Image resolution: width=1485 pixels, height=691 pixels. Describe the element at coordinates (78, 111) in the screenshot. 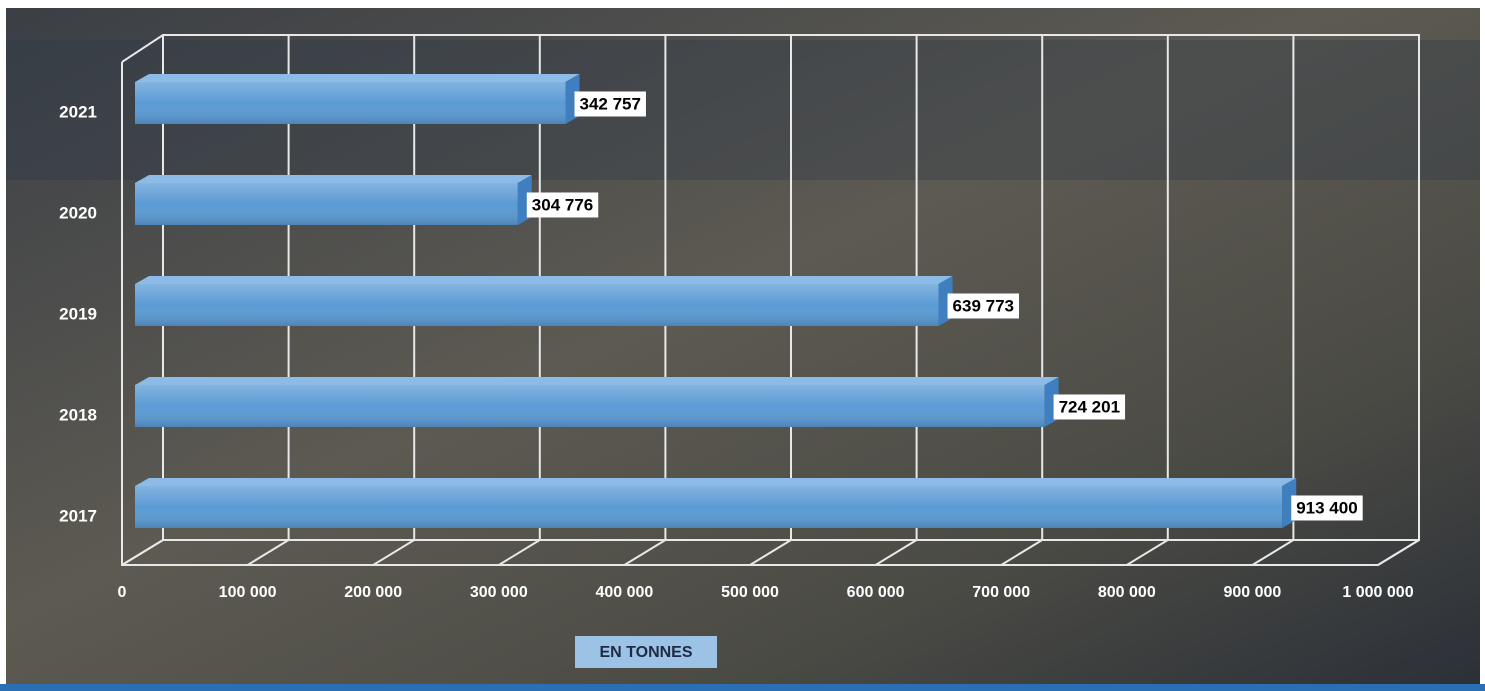

I see `y-tick-label: 2021` at that location.